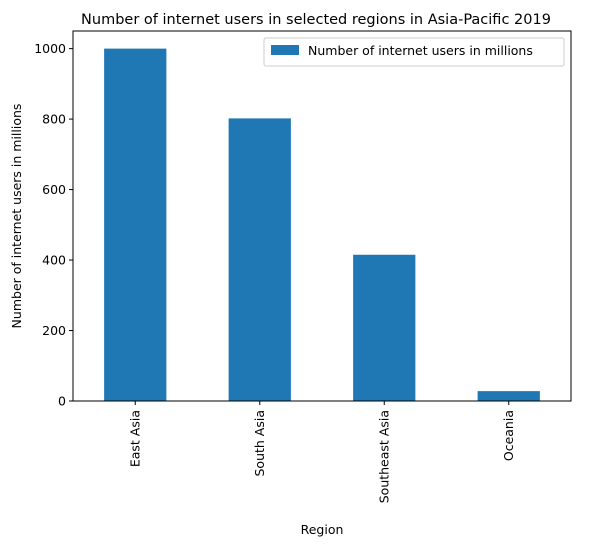  What do you see at coordinates (384, 328) in the screenshot?
I see `bar-southeast-asia` at bounding box center [384, 328].